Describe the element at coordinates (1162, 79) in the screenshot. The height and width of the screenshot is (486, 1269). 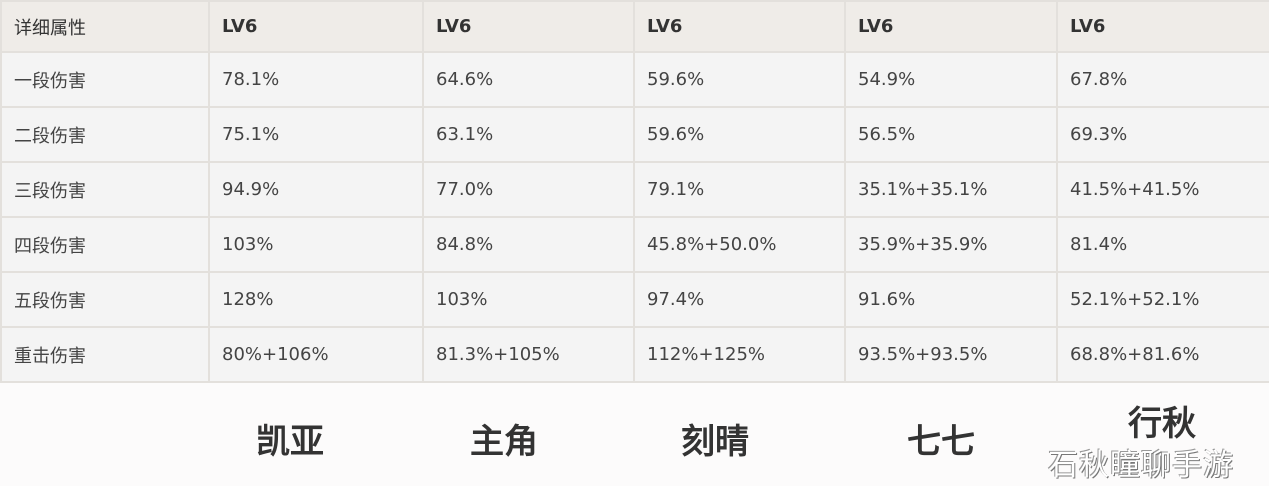
I see `value-cell: 67.8%` at that location.